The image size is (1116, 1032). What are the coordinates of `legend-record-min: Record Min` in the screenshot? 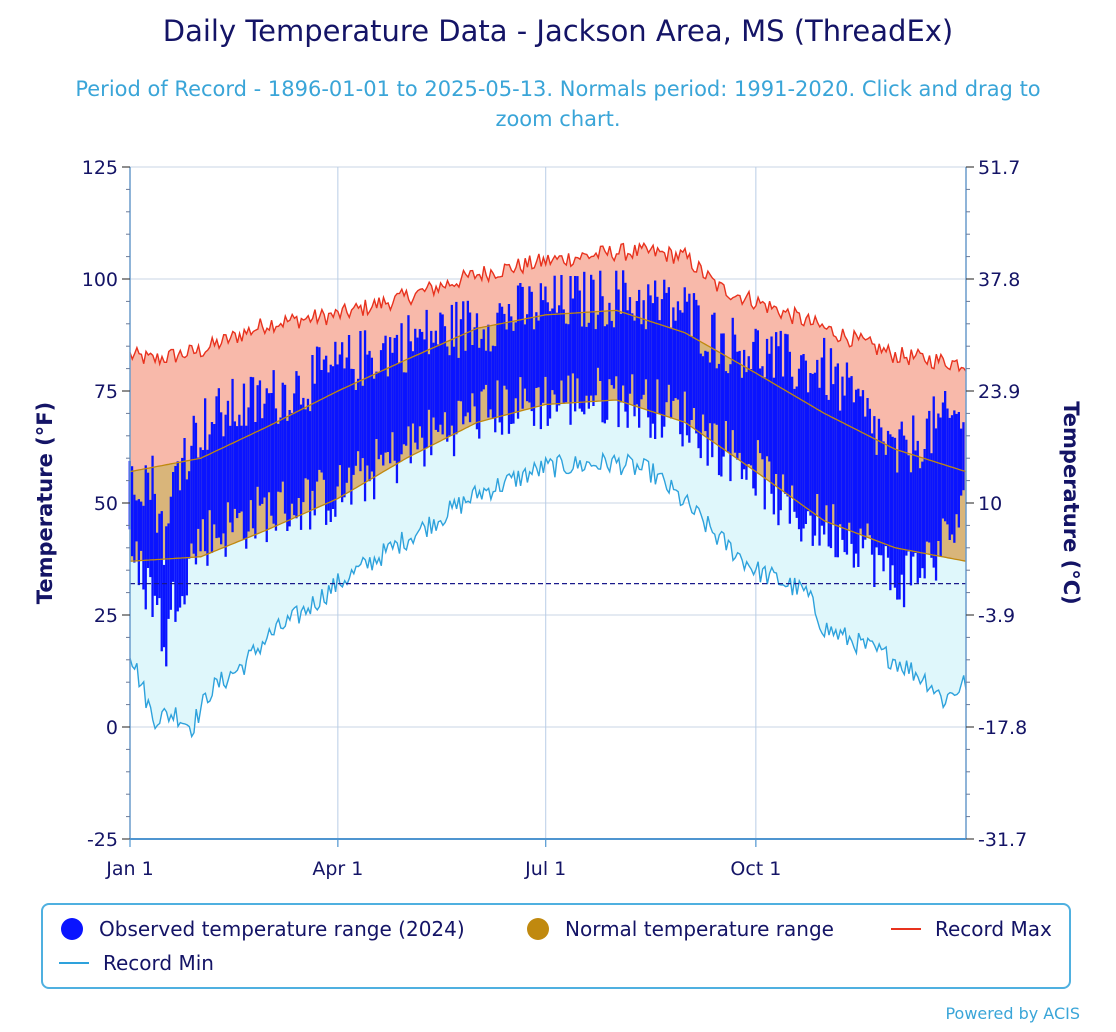 It's located at (136, 963).